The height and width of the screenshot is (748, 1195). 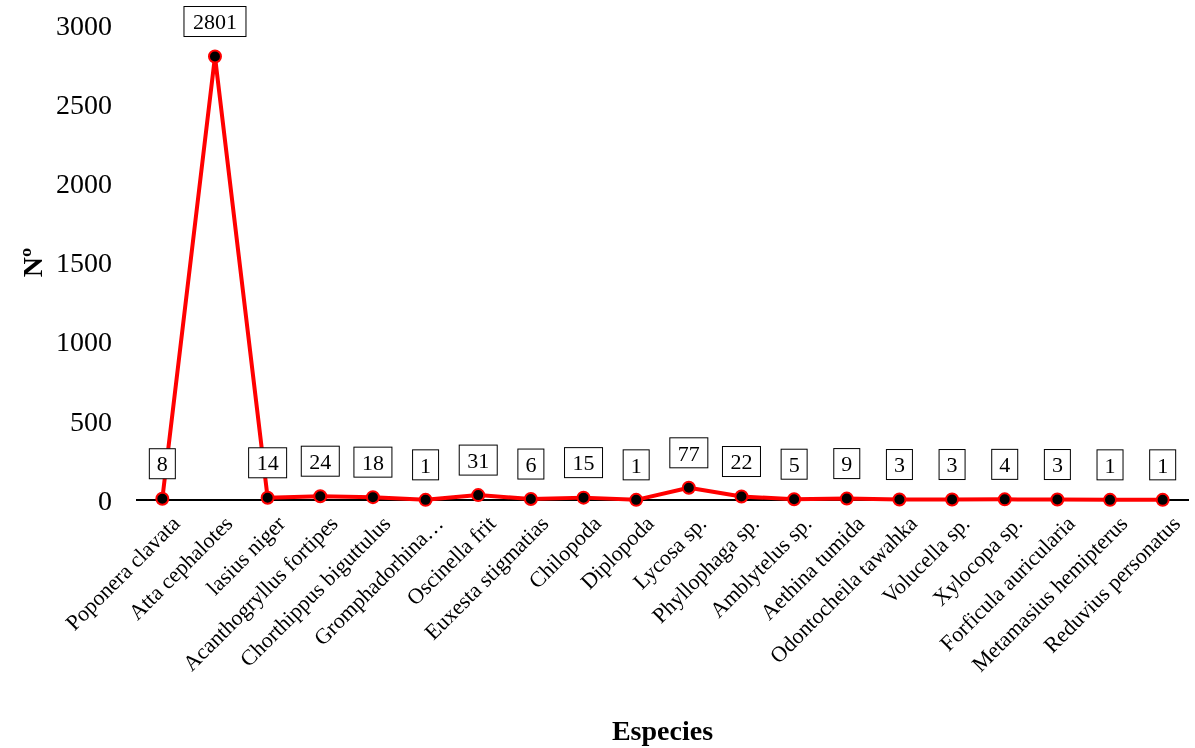 I want to click on data-label: 14, so click(x=267, y=463).